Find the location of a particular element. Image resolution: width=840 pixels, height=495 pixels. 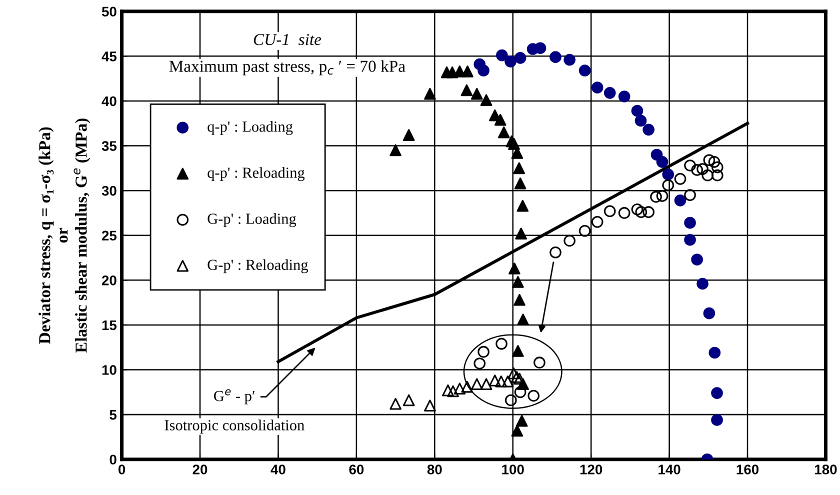

x-tick-label: 0 is located at coordinates (122, 469).